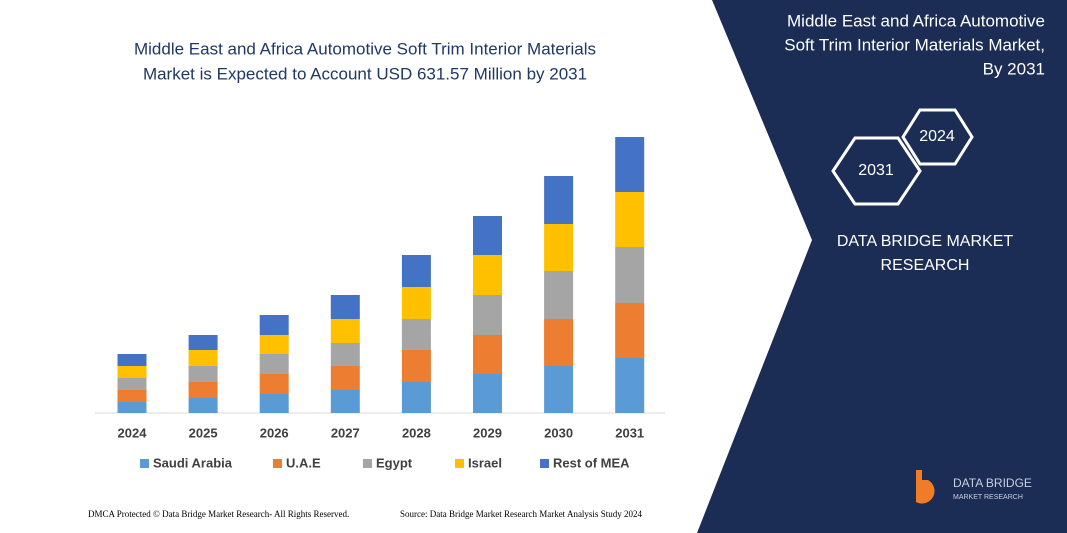 The width and height of the screenshot is (1067, 533). What do you see at coordinates (914, 44) in the screenshot?
I see `panel-title: Soft Trim Interior Materials Market,` at bounding box center [914, 44].